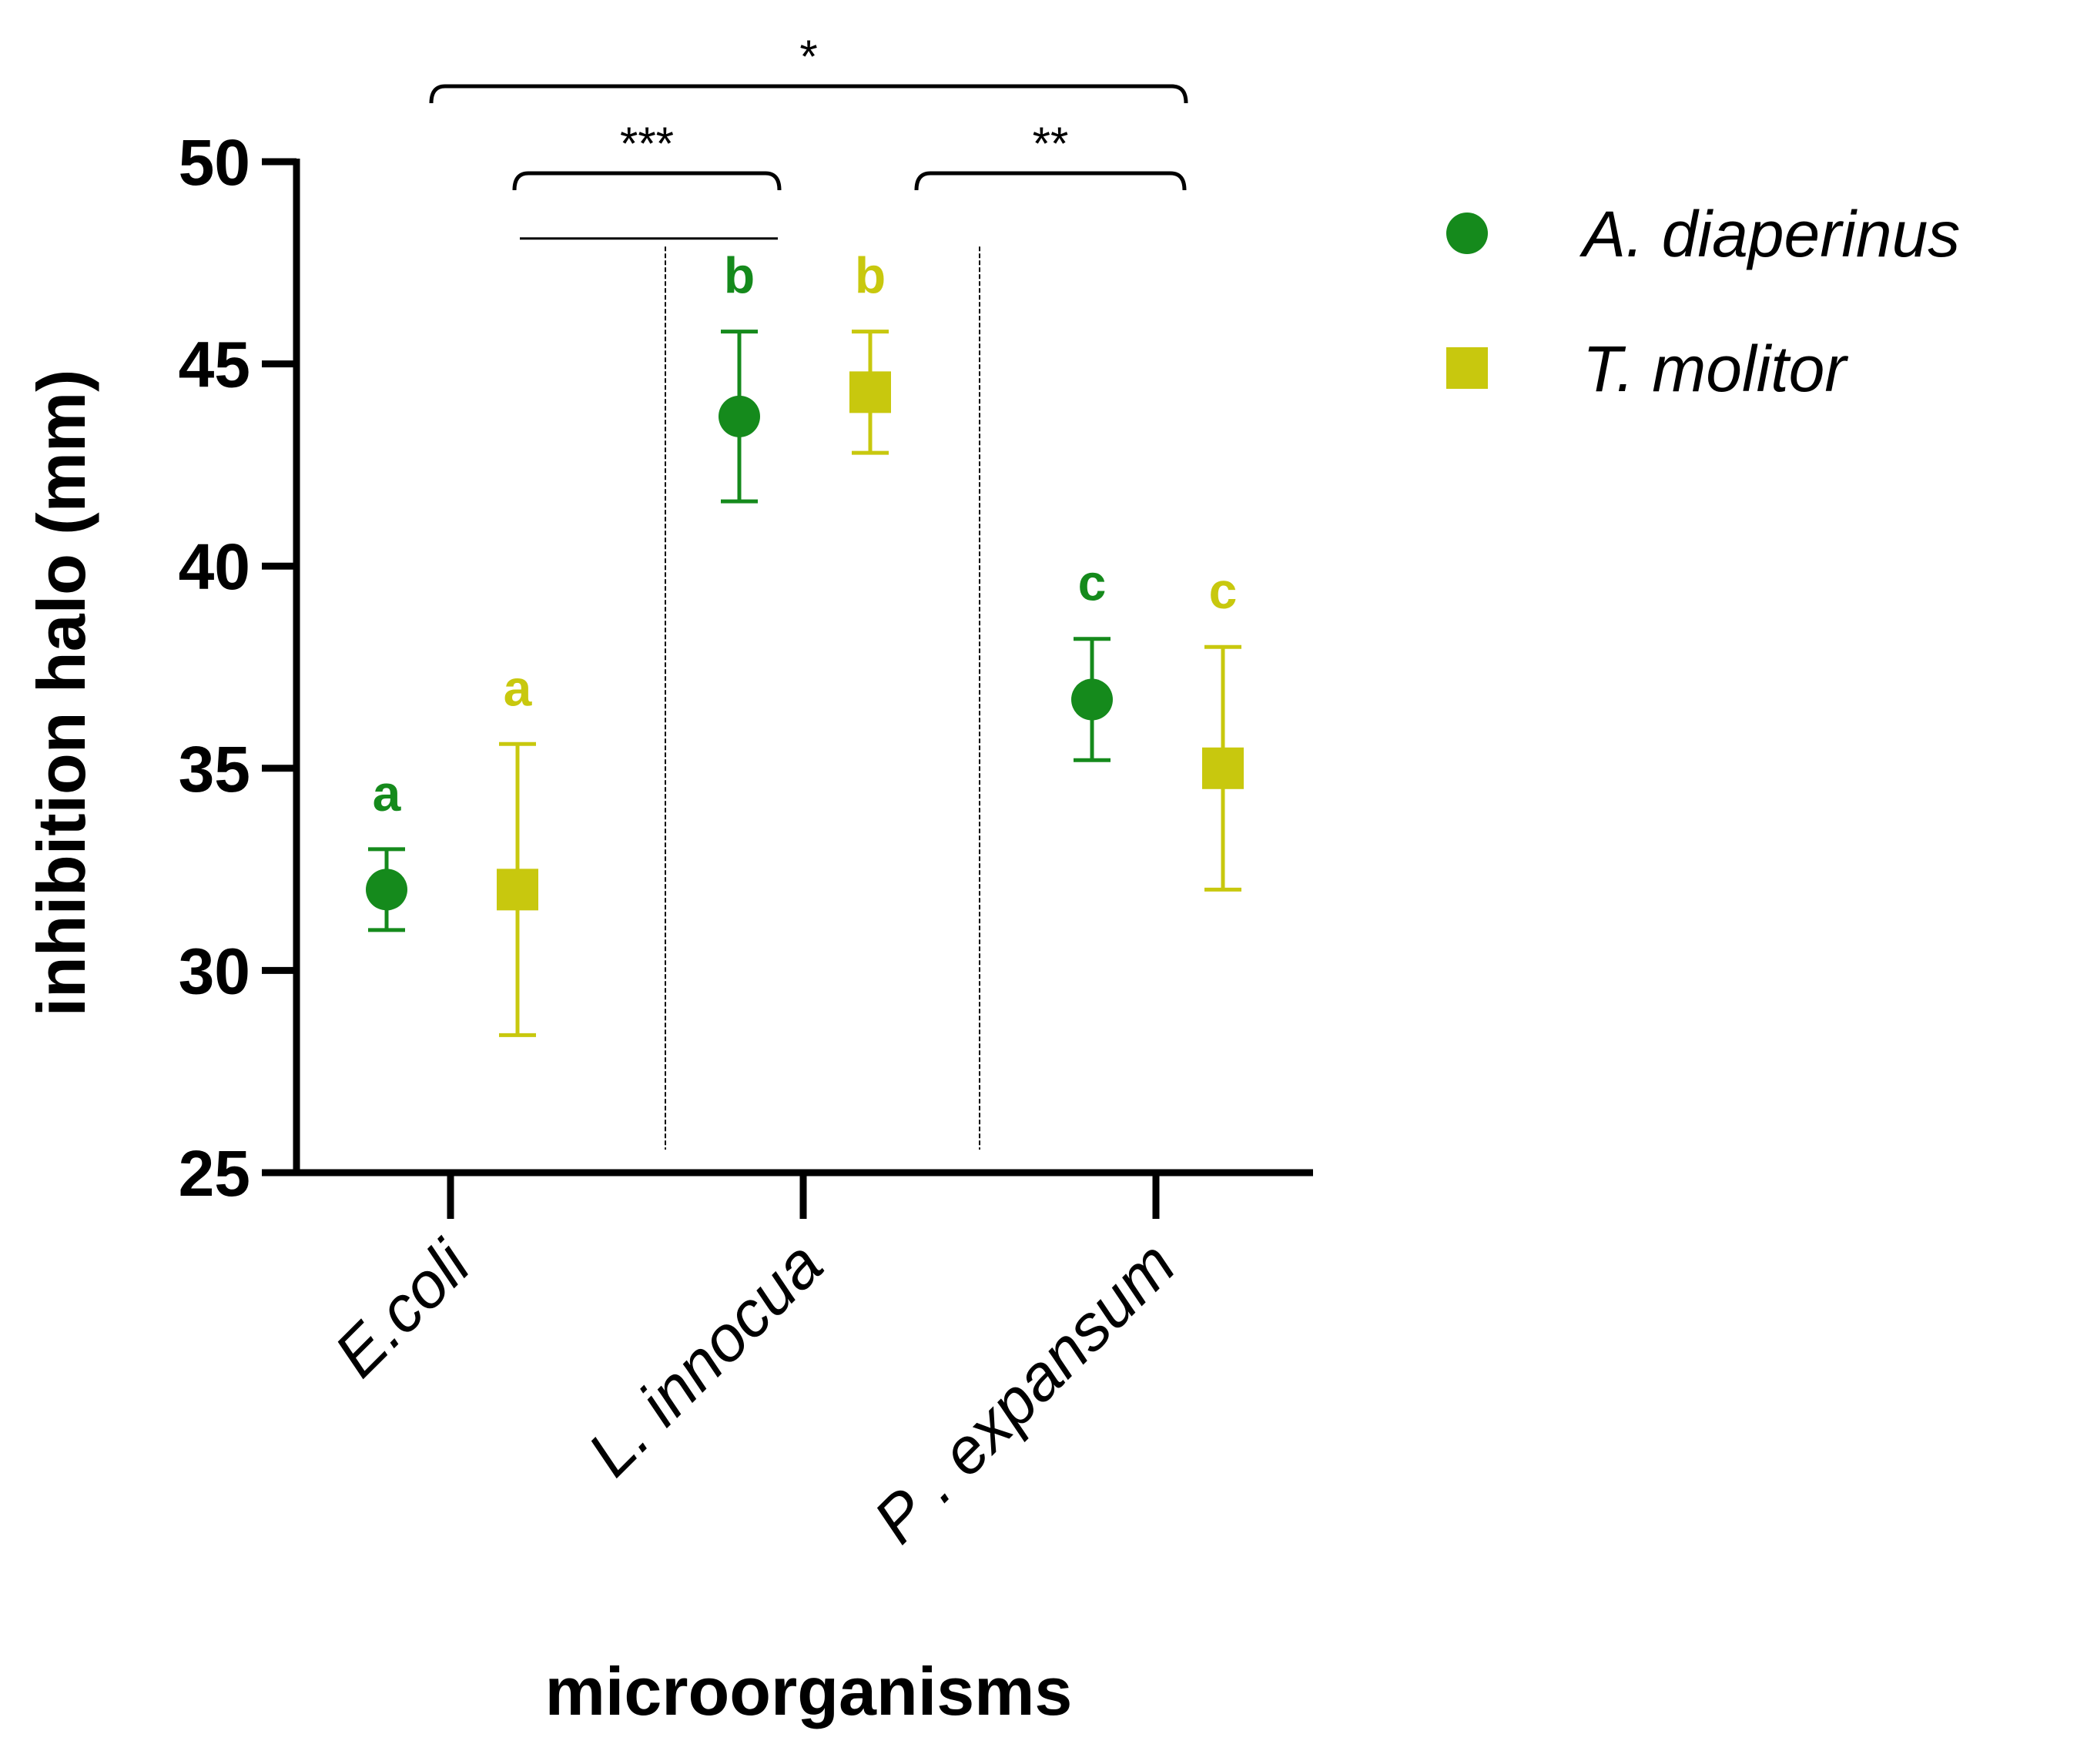 The image size is (2087, 1764). What do you see at coordinates (809, 1691) in the screenshot?
I see `x-axis-title: microorganisms` at bounding box center [809, 1691].